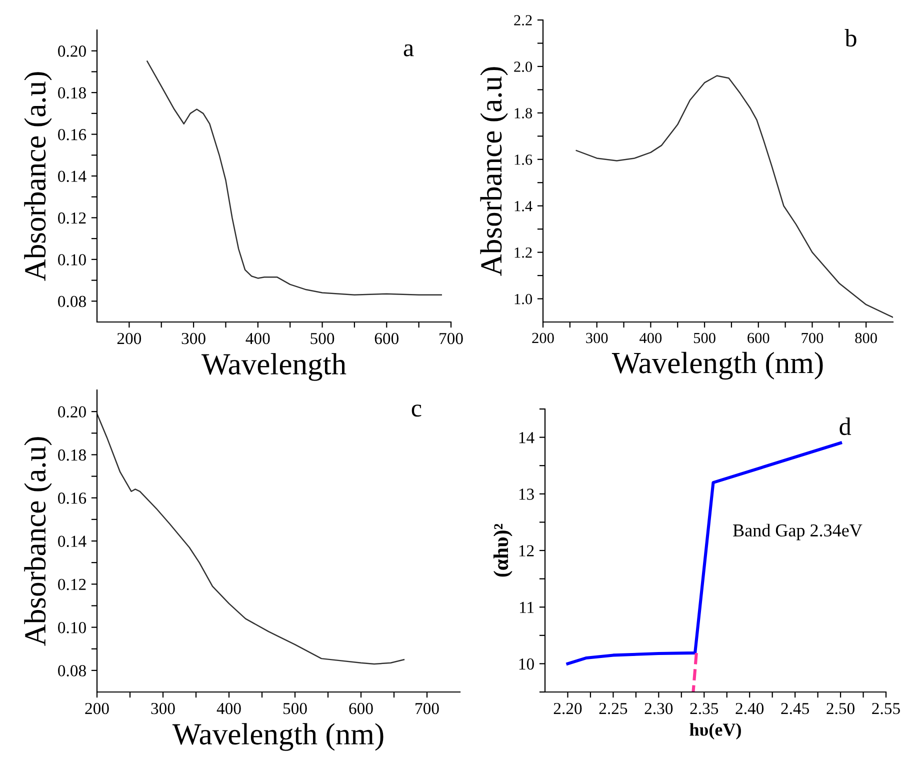 The height and width of the screenshot is (758, 901). I want to click on y-tick-label: 1.0, so click(523, 299).